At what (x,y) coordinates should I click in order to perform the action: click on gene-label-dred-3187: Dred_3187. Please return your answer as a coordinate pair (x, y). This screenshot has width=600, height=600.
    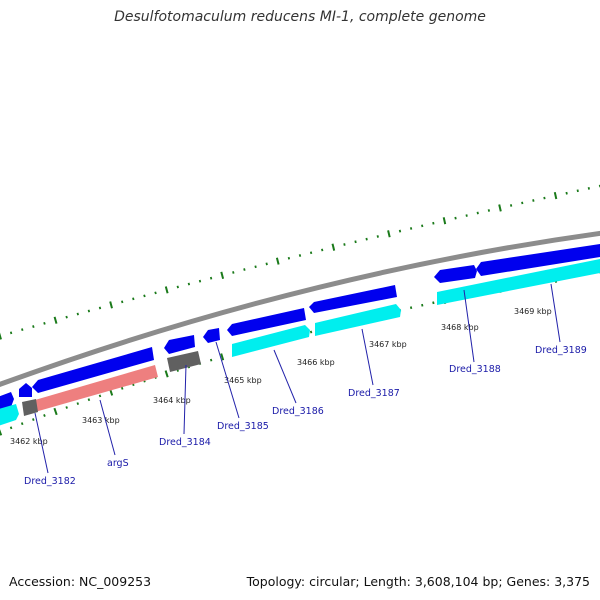
    Looking at the image, I should click on (374, 393).